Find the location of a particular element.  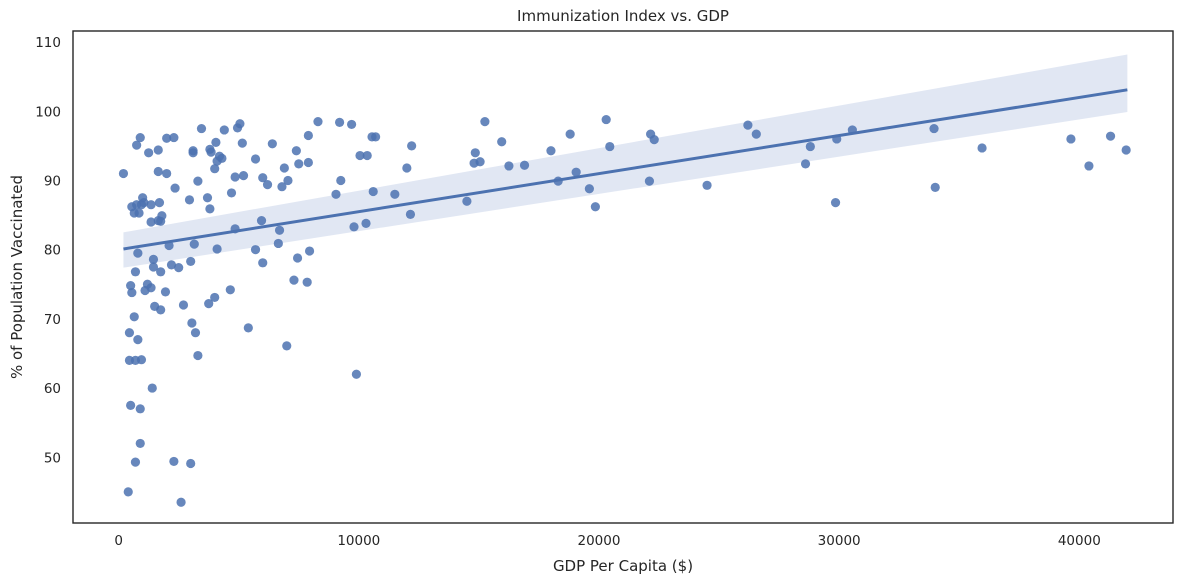

chart-title: Immunization Index vs. GDP is located at coordinates (623, 16).